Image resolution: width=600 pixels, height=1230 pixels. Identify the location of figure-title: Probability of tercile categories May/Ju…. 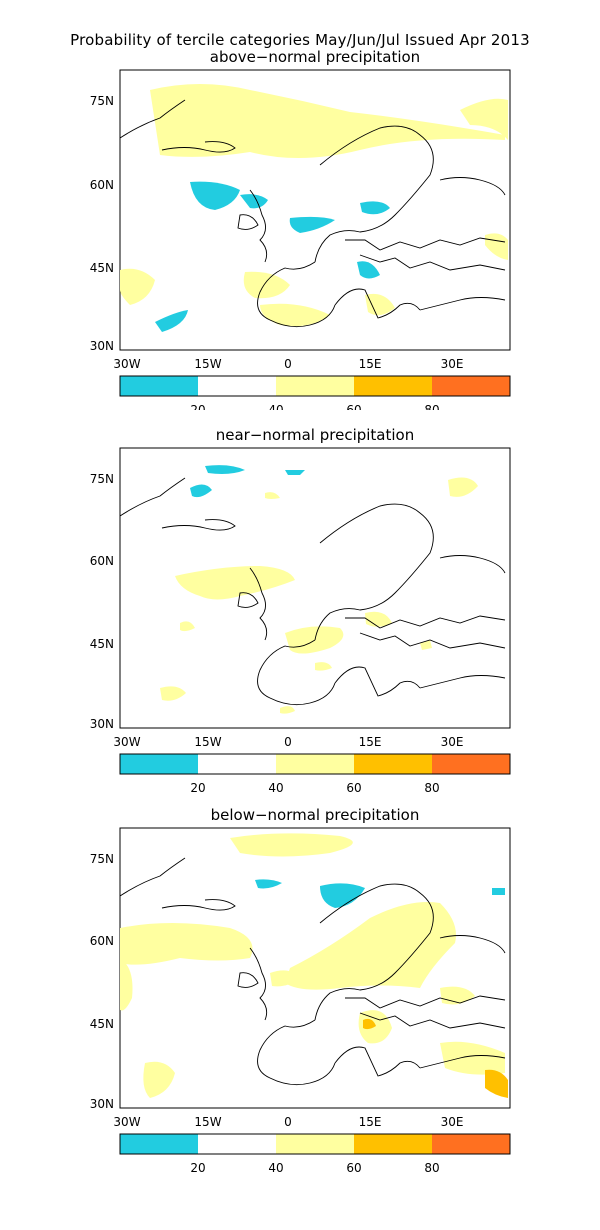
(300, 40).